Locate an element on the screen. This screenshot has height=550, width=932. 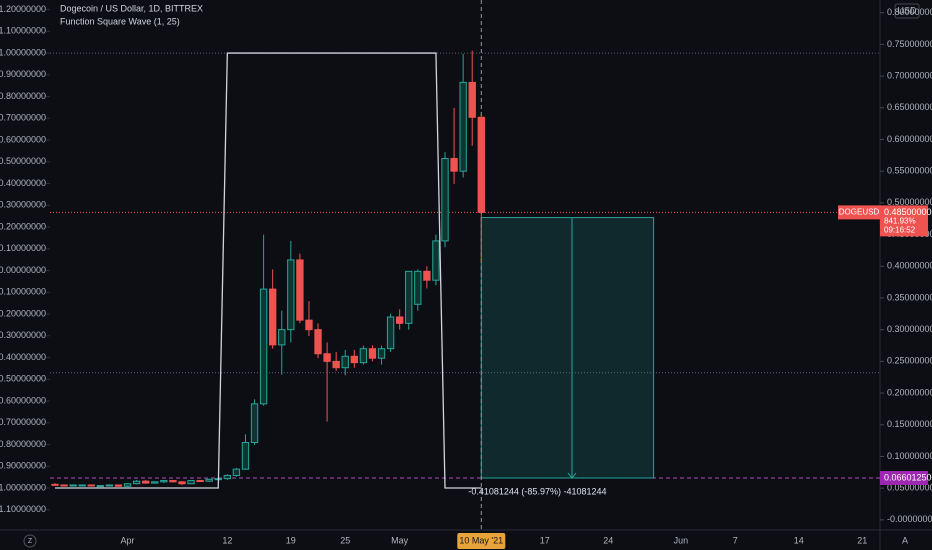
x-tick-label: 17 is located at coordinates (545, 540).